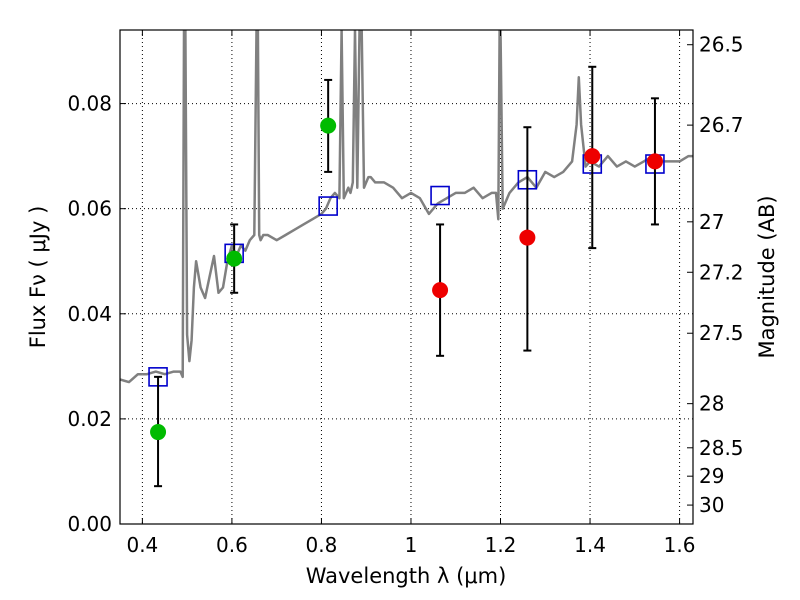  What do you see at coordinates (711, 222) in the screenshot?
I see `right-tick-label: 27` at bounding box center [711, 222].